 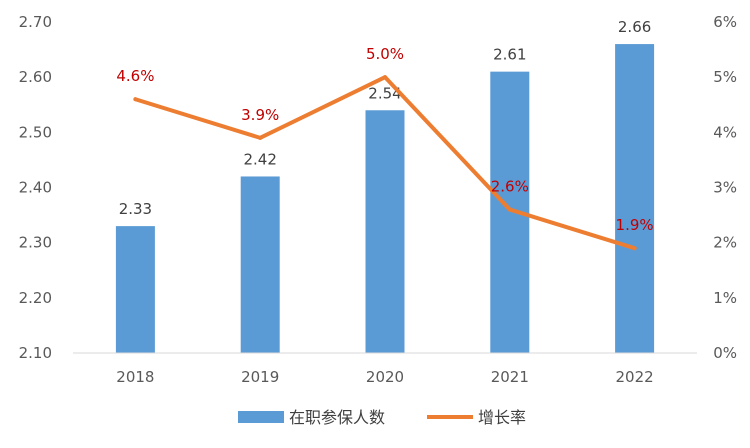 I want to click on x-tick-label: 2020, so click(x=385, y=377).